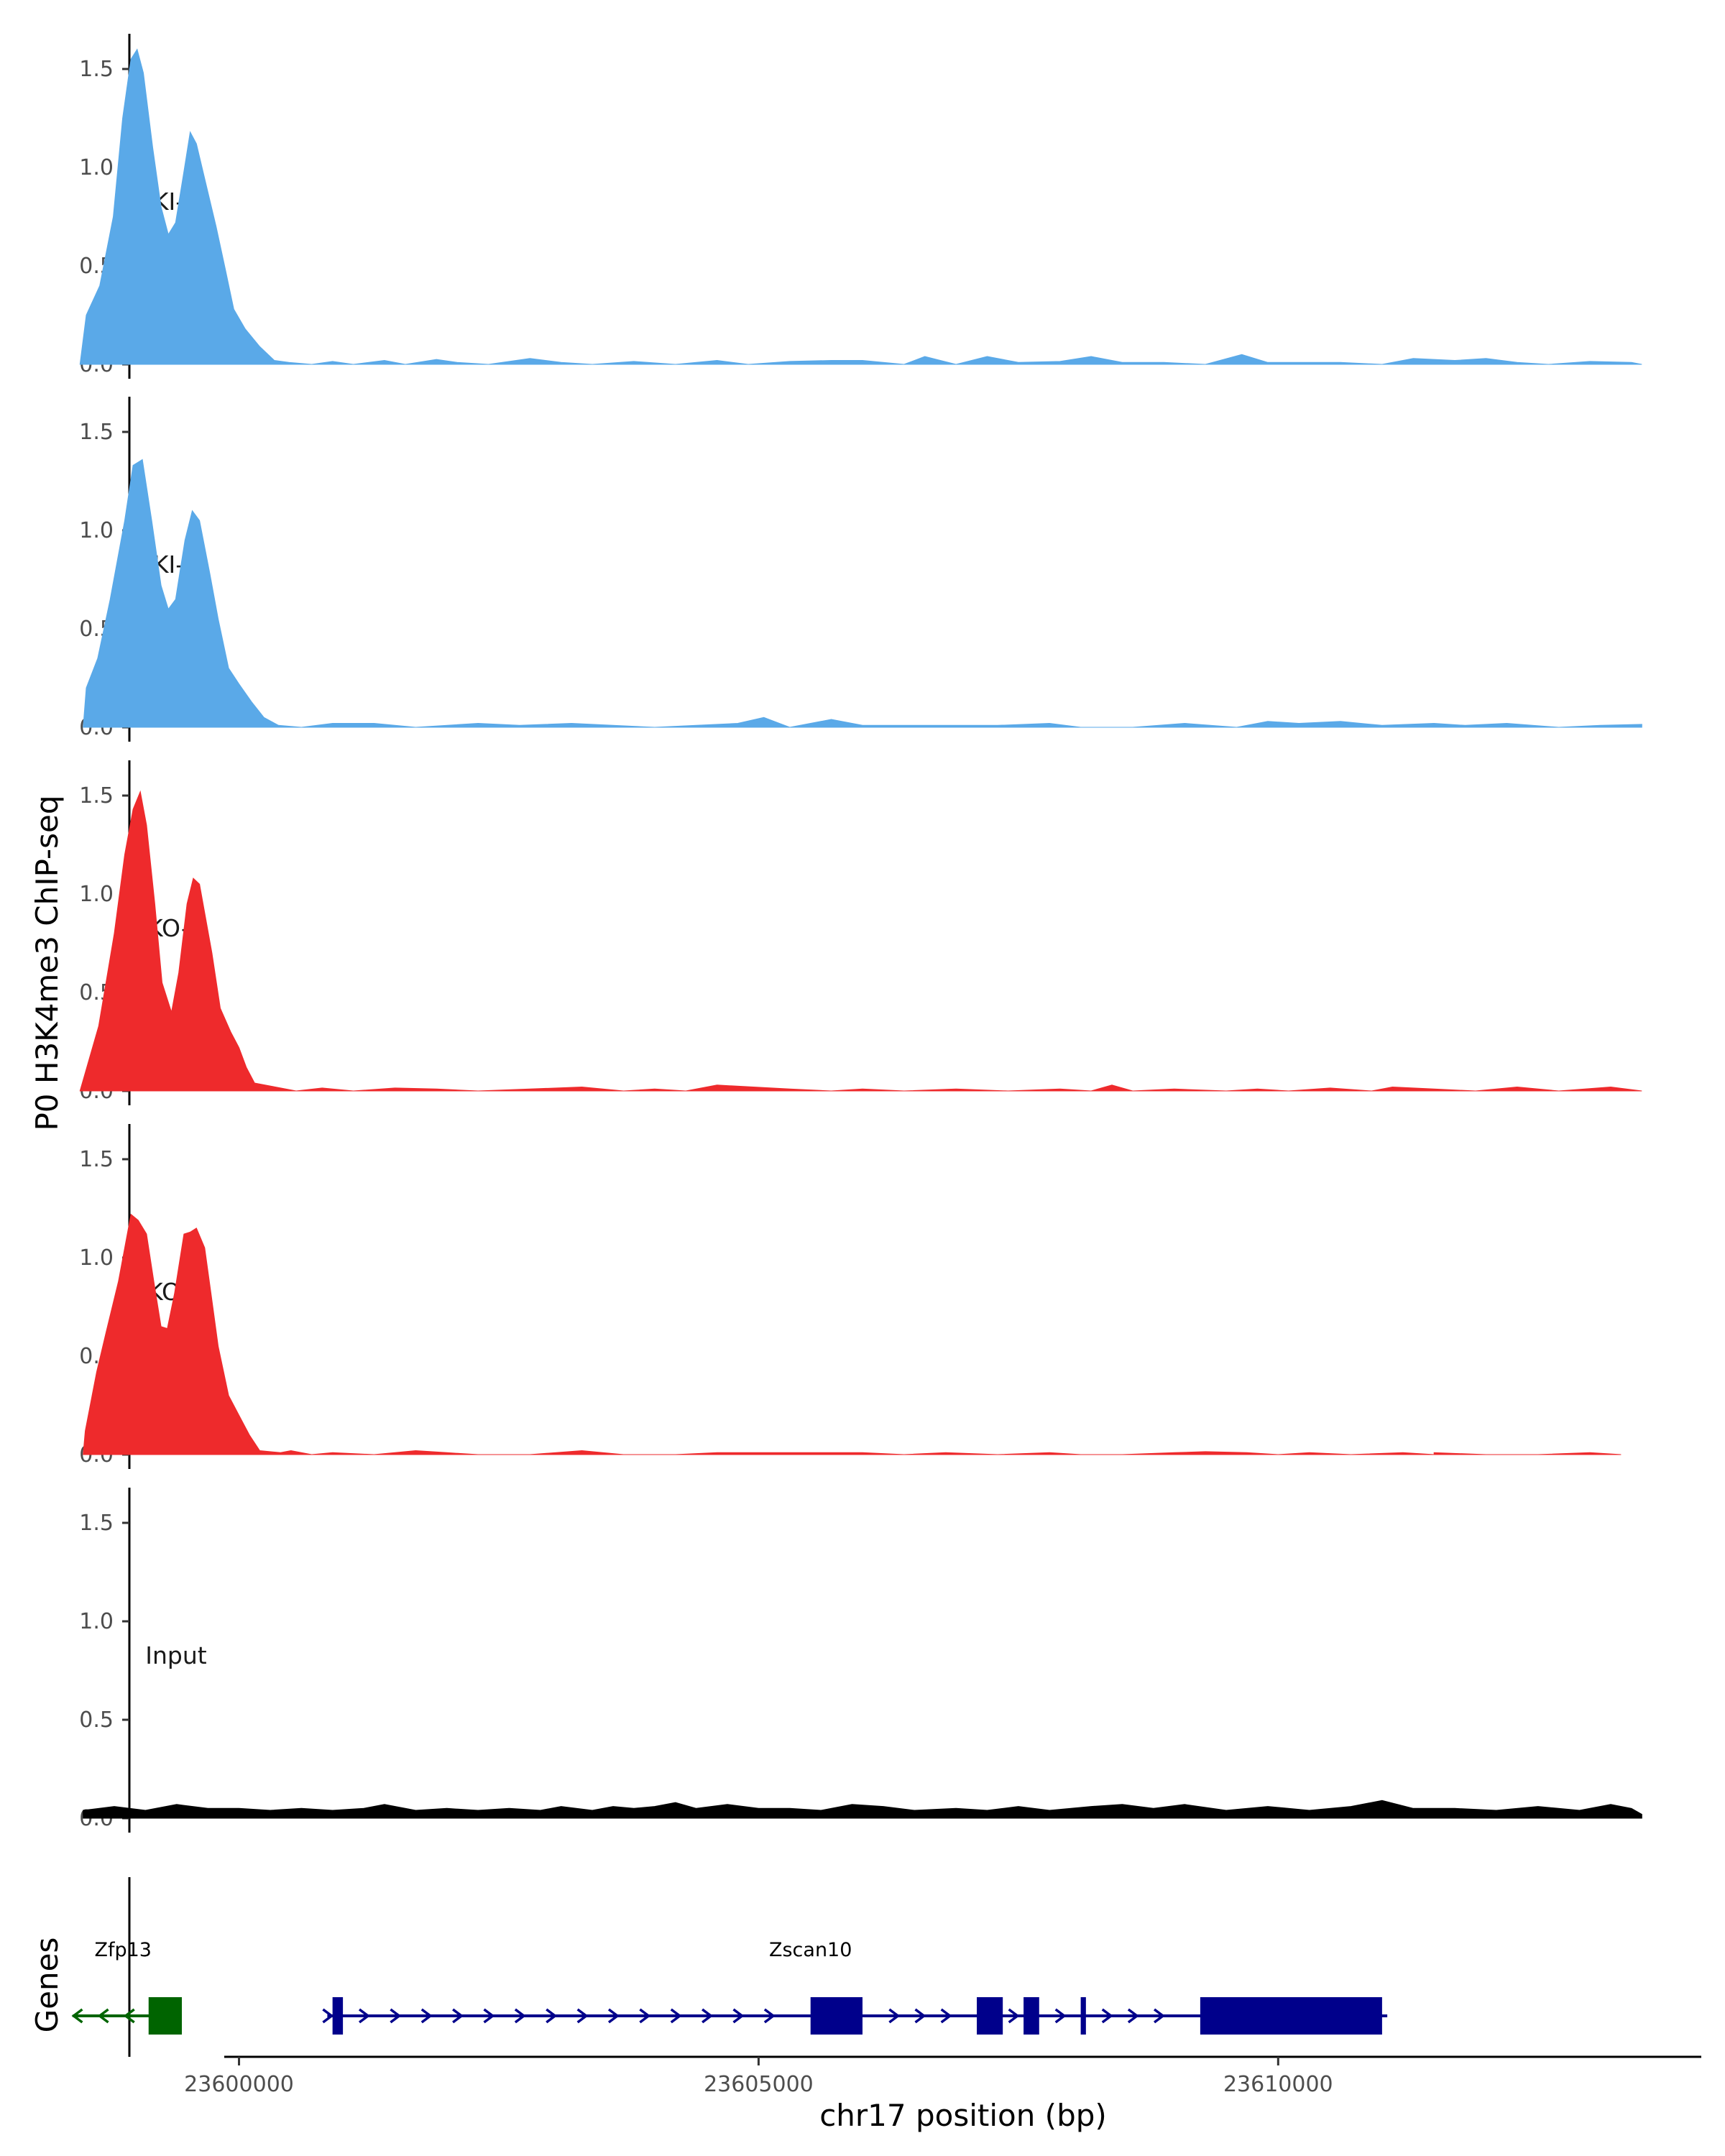 The width and height of the screenshot is (1725, 2156). What do you see at coordinates (759, 2084) in the screenshot?
I see `x-tick-label: 23605000` at bounding box center [759, 2084].